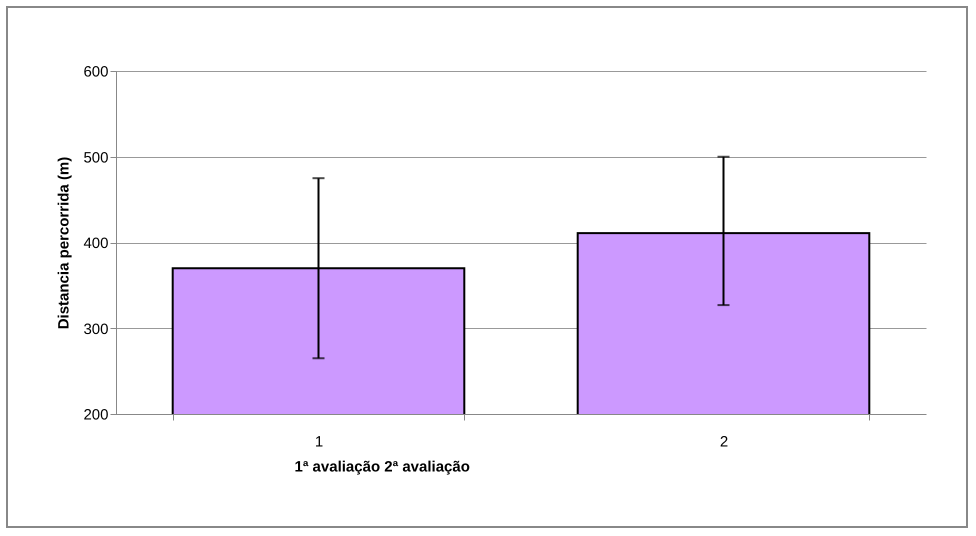  I want to click on y-axis-title: Distancia percorrida (m), so click(63, 243).